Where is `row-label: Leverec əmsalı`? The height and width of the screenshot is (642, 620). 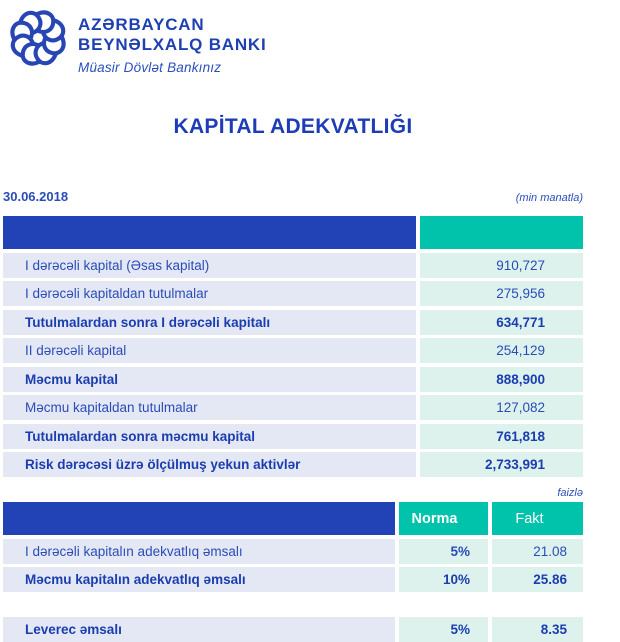
row-label: Leverec əmsalı is located at coordinates (199, 629).